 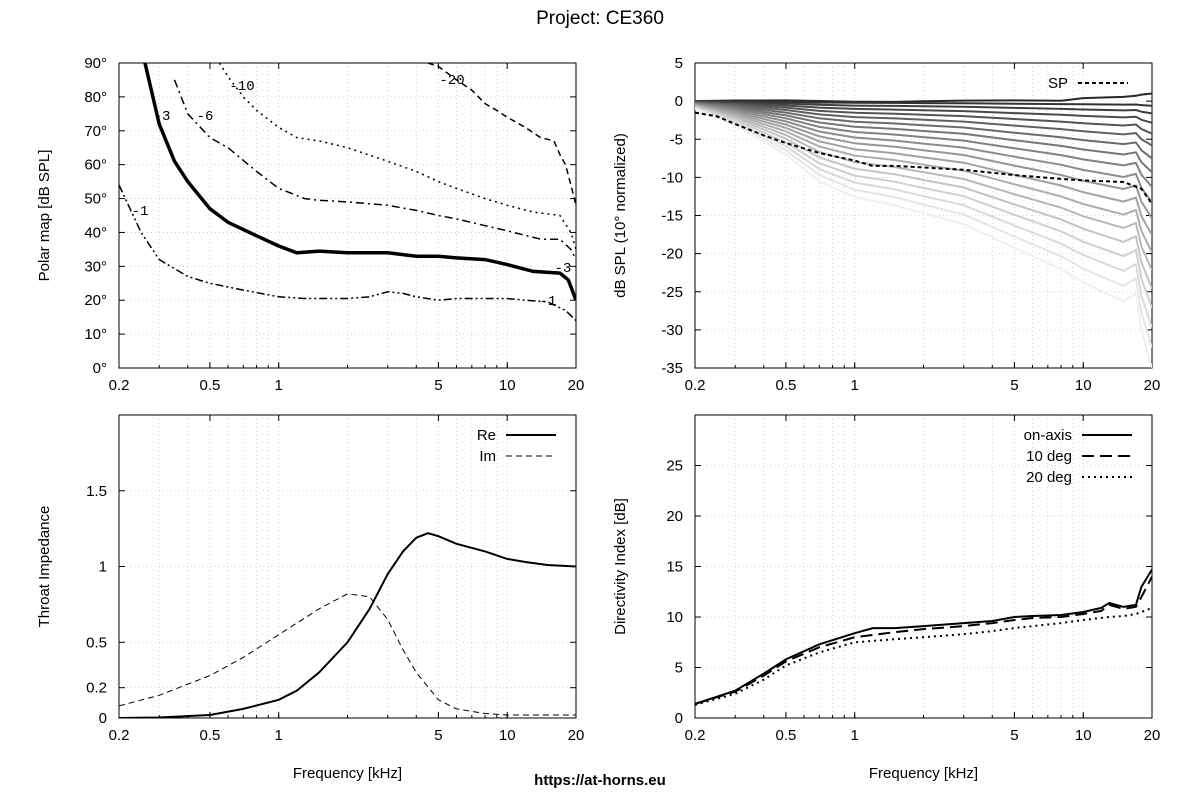 What do you see at coordinates (1058, 83) in the screenshot?
I see `legend-label: SP` at bounding box center [1058, 83].